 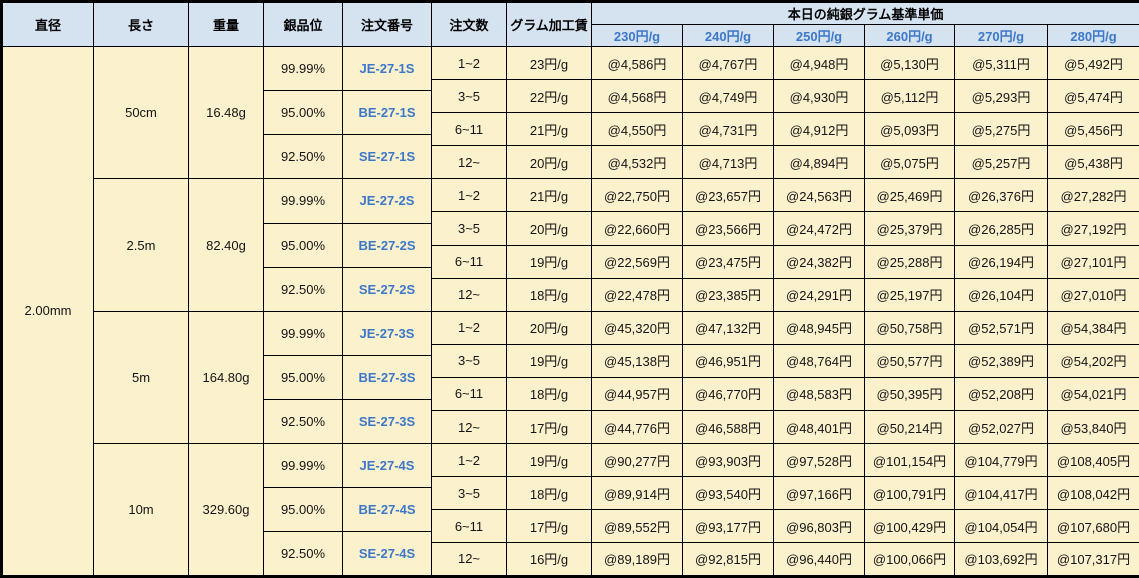 I want to click on price-cell: @104,417円, so click(x=1001, y=493).